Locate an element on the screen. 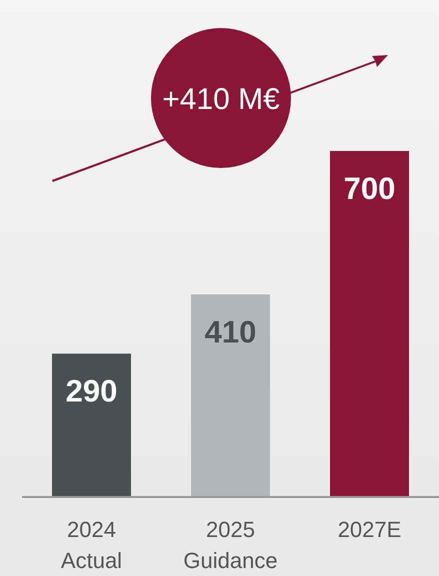 This screenshot has width=439, height=576. x-tick-label: 2027E is located at coordinates (370, 529).